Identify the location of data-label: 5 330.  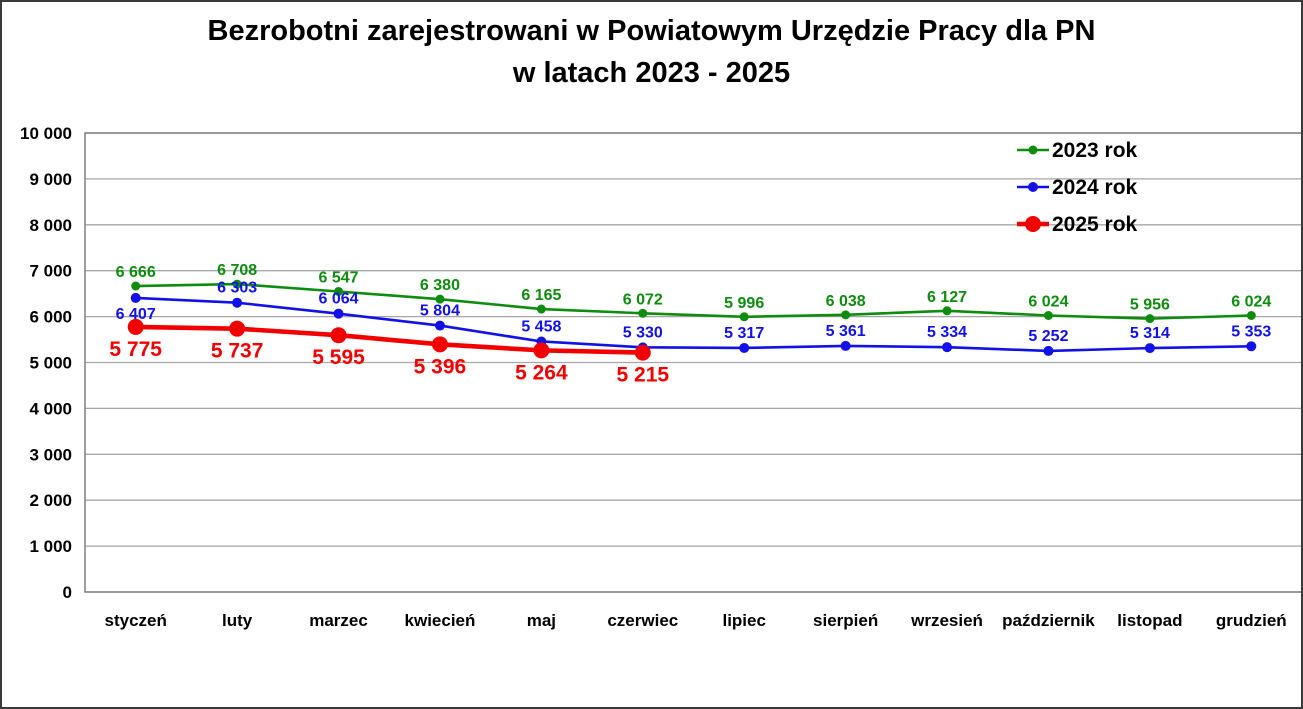
(643, 332).